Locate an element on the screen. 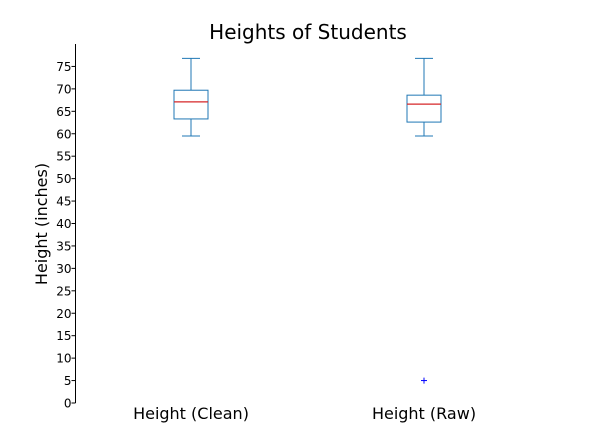 The image size is (600, 448). y-tick-label: 0 is located at coordinates (68, 404).